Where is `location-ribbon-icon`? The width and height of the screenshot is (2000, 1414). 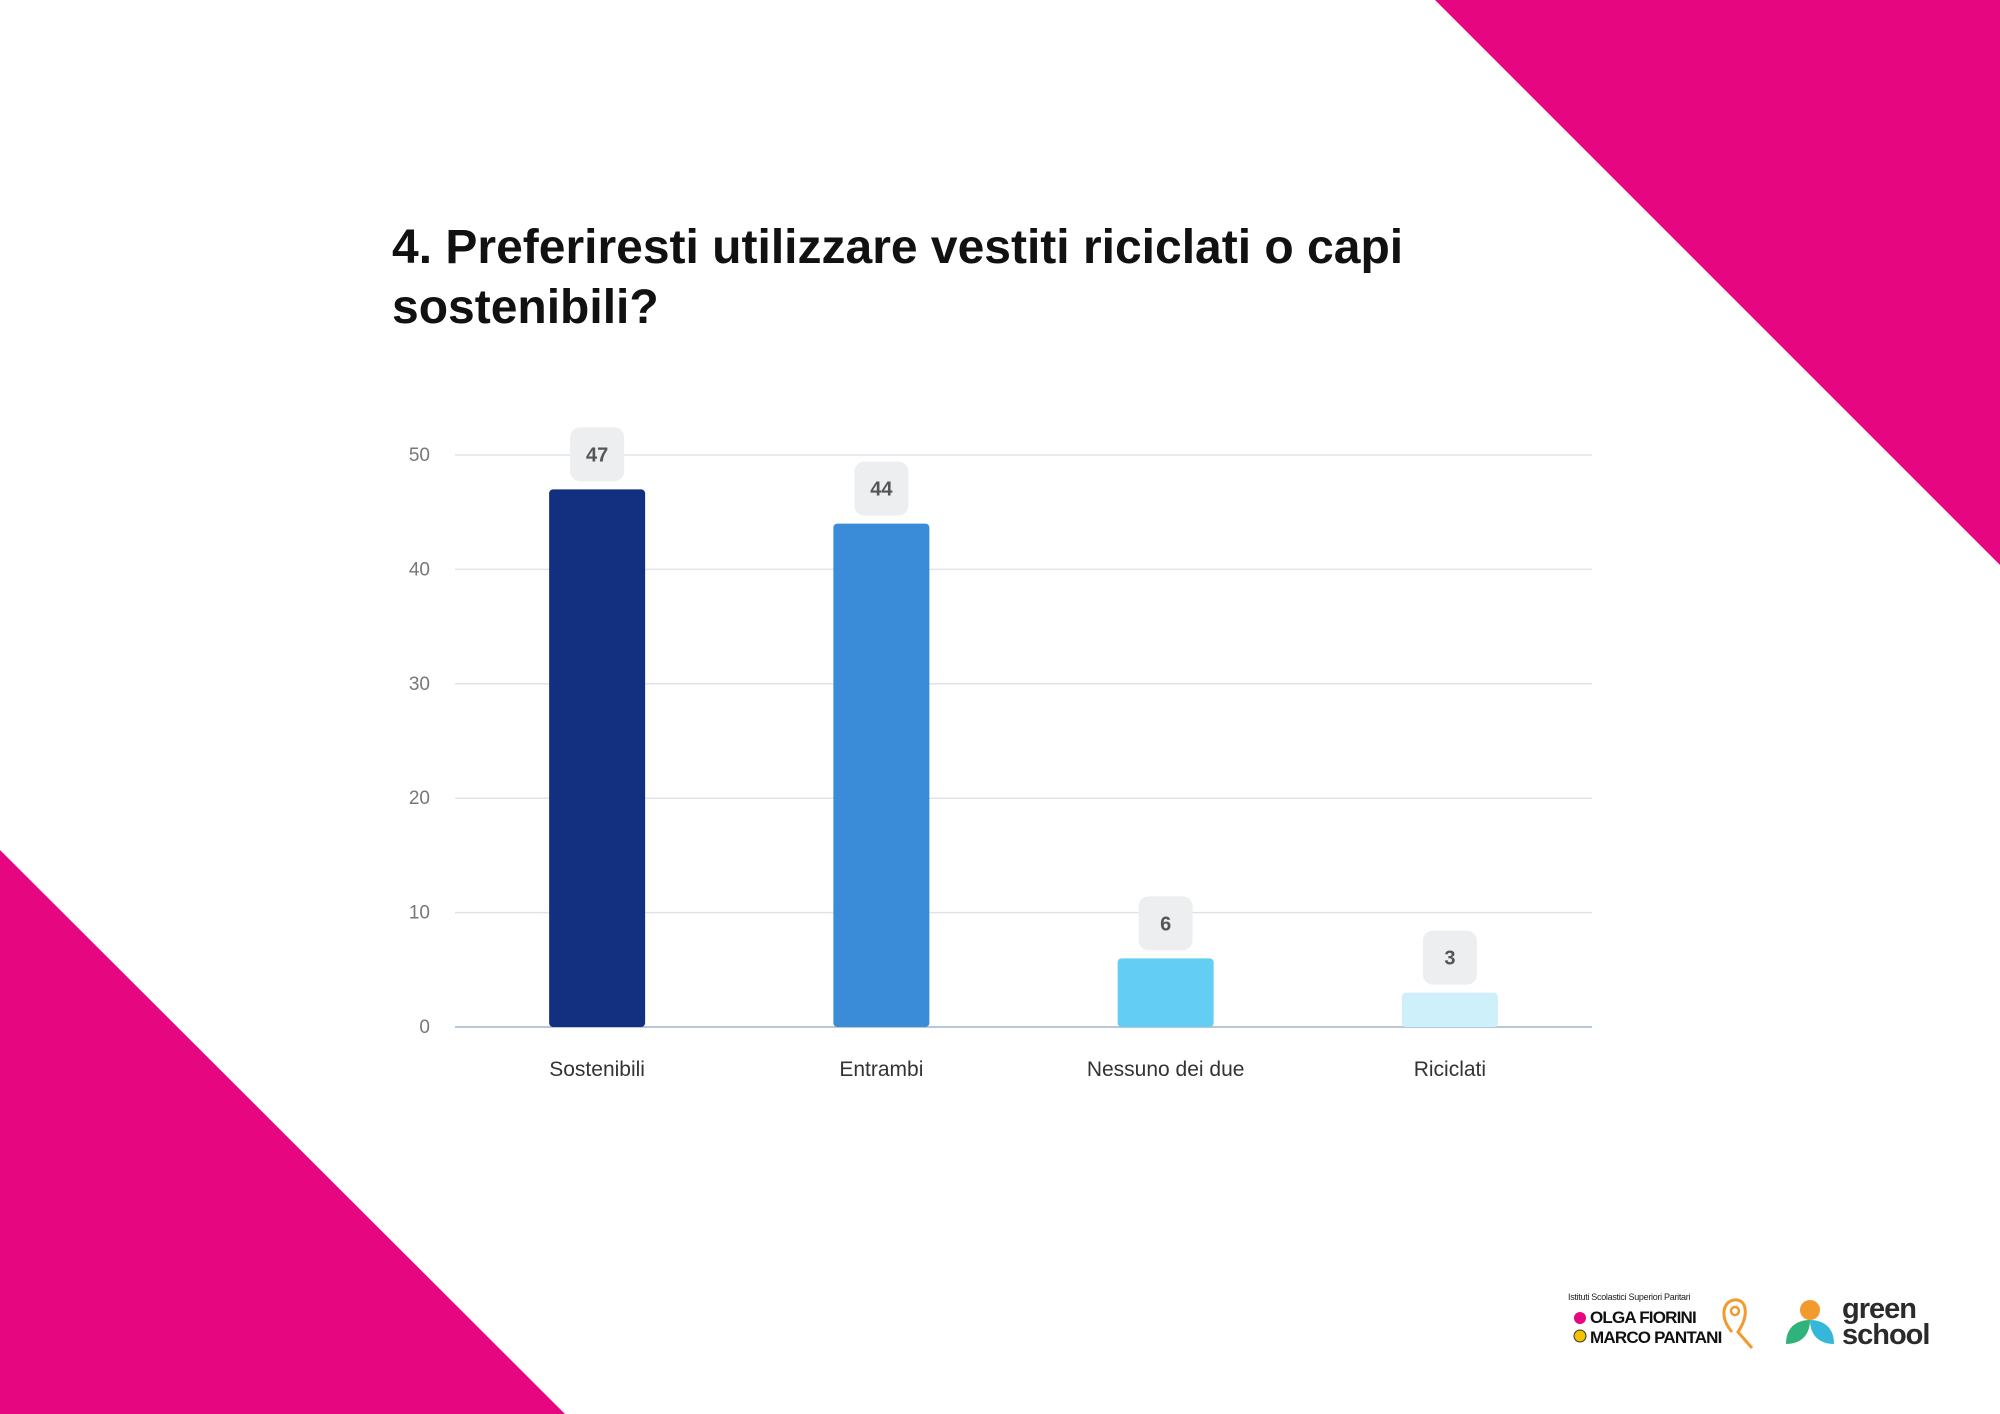 location-ribbon-icon is located at coordinates (1738, 1323).